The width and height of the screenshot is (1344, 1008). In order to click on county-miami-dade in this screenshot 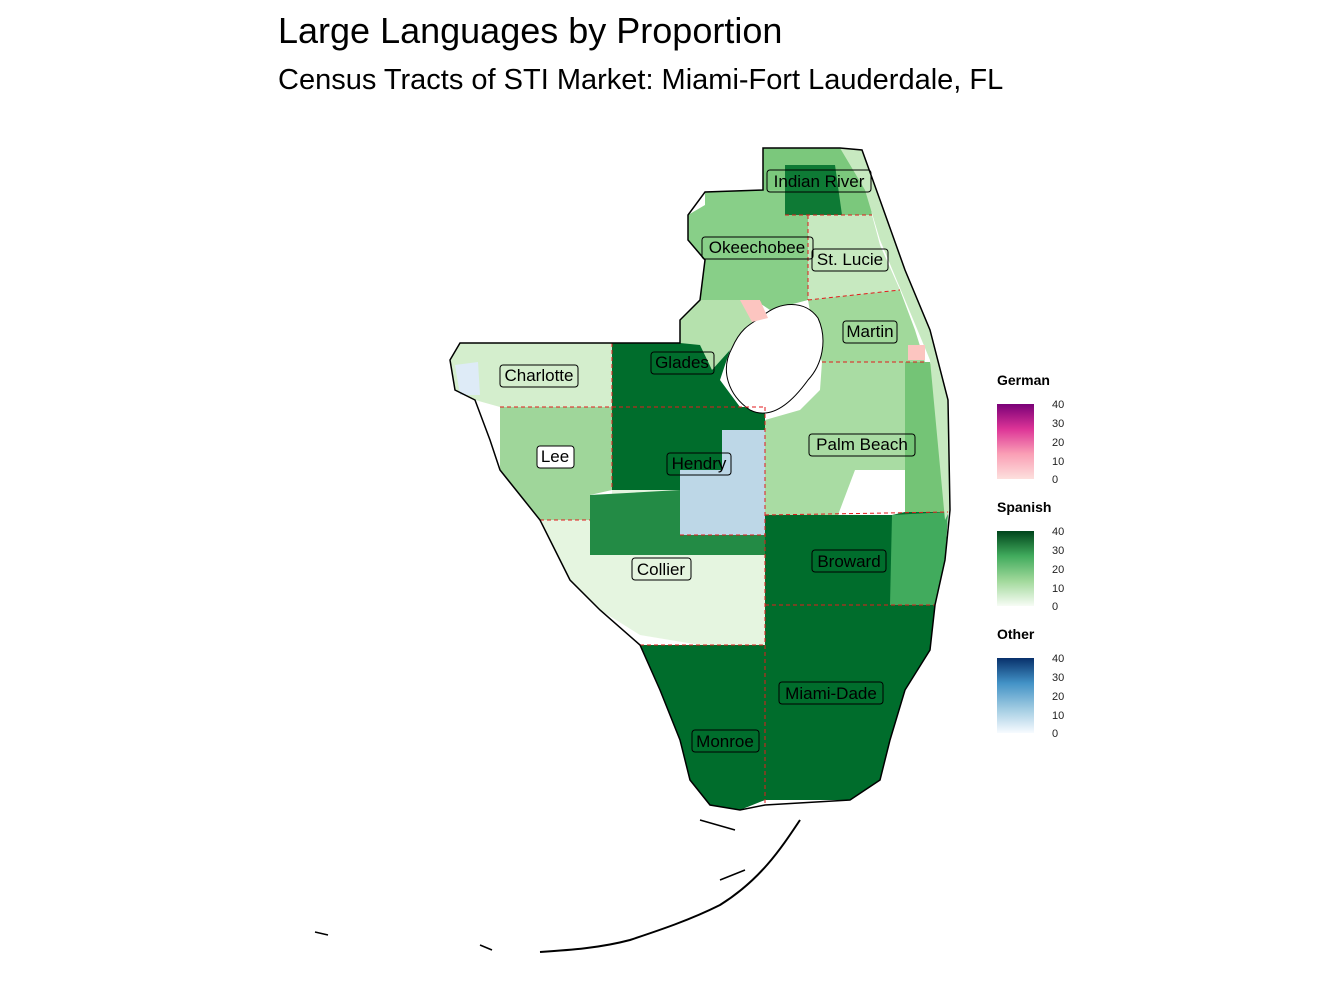, I will do `click(850, 702)`.